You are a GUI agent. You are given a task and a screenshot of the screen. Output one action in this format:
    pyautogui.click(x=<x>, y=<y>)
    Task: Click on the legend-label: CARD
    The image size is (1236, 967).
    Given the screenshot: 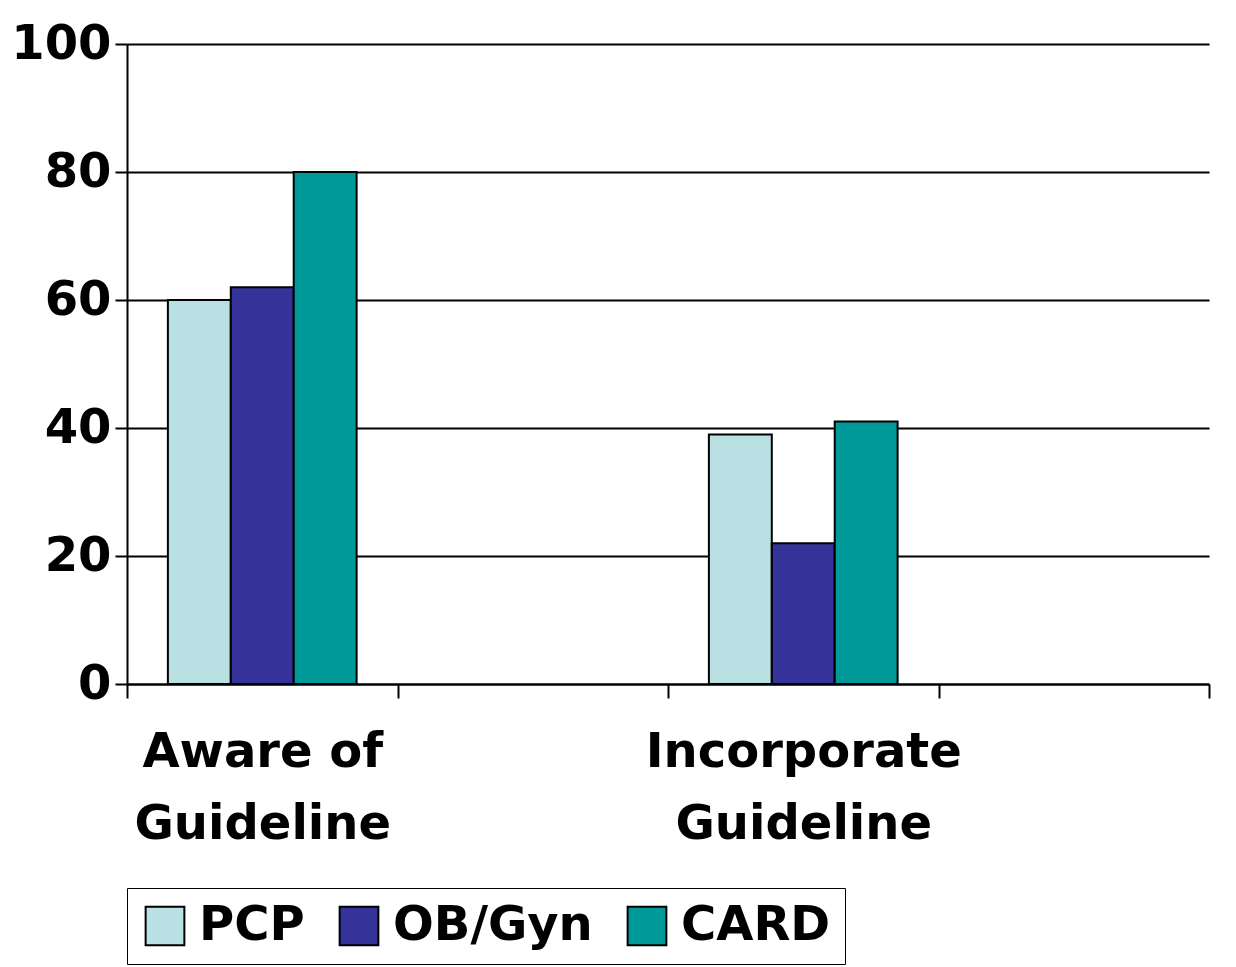 What is the action you would take?
    pyautogui.click(x=756, y=923)
    